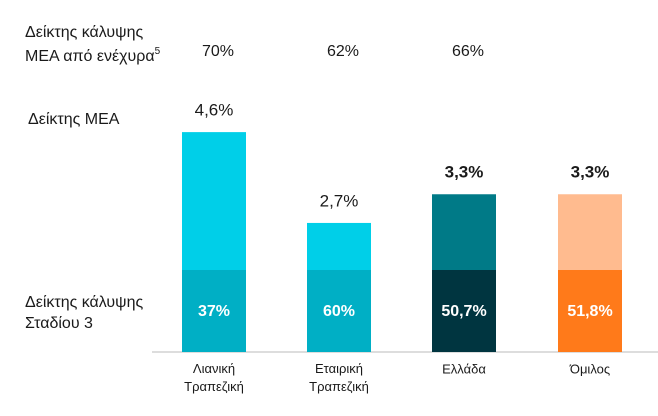  I want to click on stage3-label: 37%, so click(214, 311).